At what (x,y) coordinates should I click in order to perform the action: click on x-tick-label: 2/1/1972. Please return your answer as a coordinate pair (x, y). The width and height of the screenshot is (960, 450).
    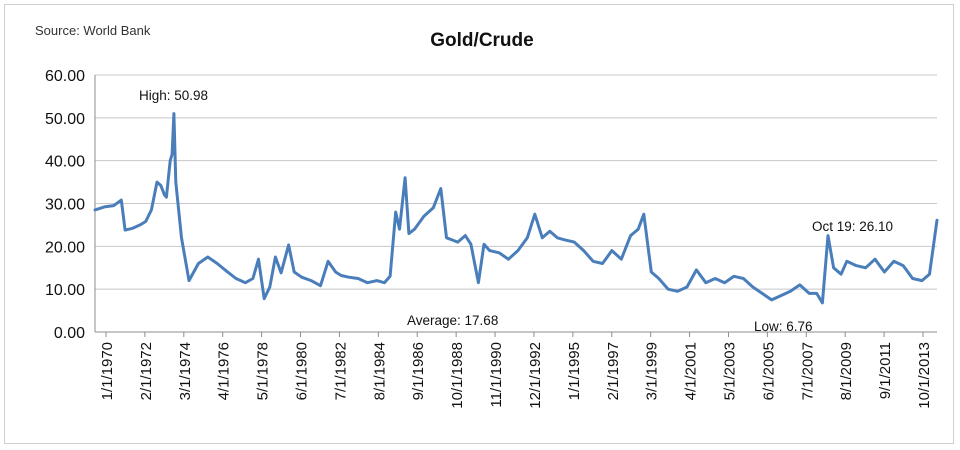
    Looking at the image, I should click on (146, 371).